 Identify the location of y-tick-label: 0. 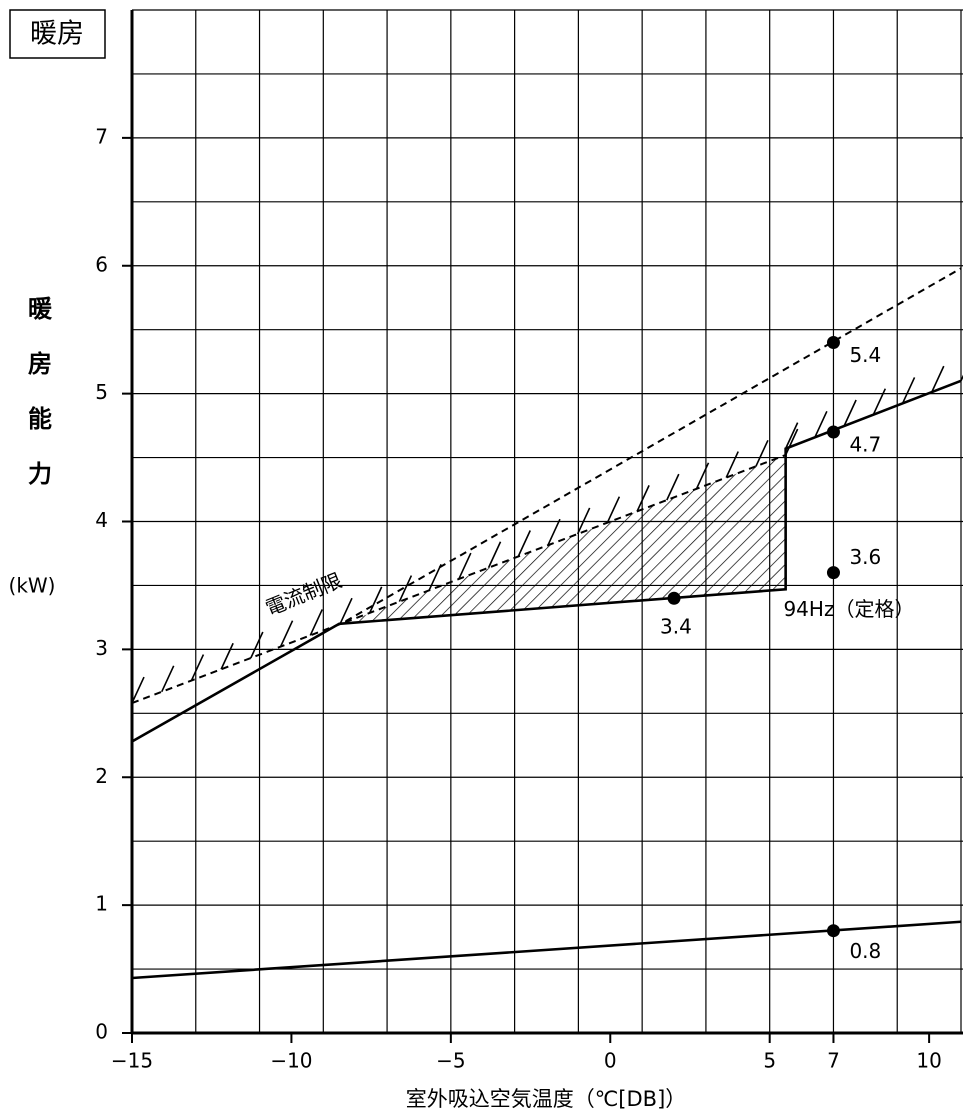
(101, 1032).